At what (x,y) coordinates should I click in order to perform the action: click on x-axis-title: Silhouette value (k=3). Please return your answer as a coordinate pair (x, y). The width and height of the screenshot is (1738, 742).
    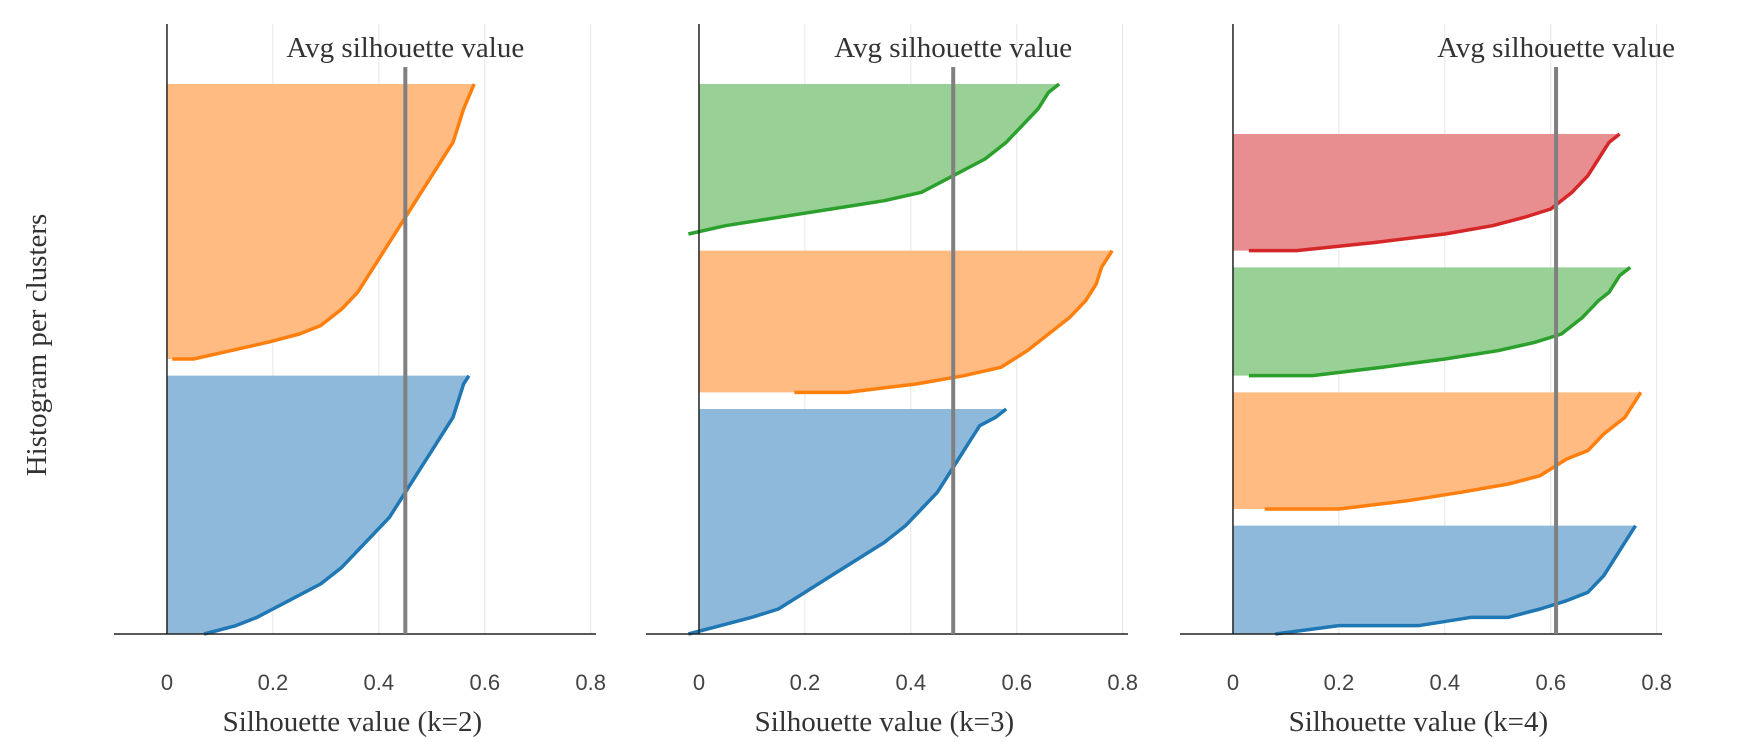
    Looking at the image, I should click on (885, 722).